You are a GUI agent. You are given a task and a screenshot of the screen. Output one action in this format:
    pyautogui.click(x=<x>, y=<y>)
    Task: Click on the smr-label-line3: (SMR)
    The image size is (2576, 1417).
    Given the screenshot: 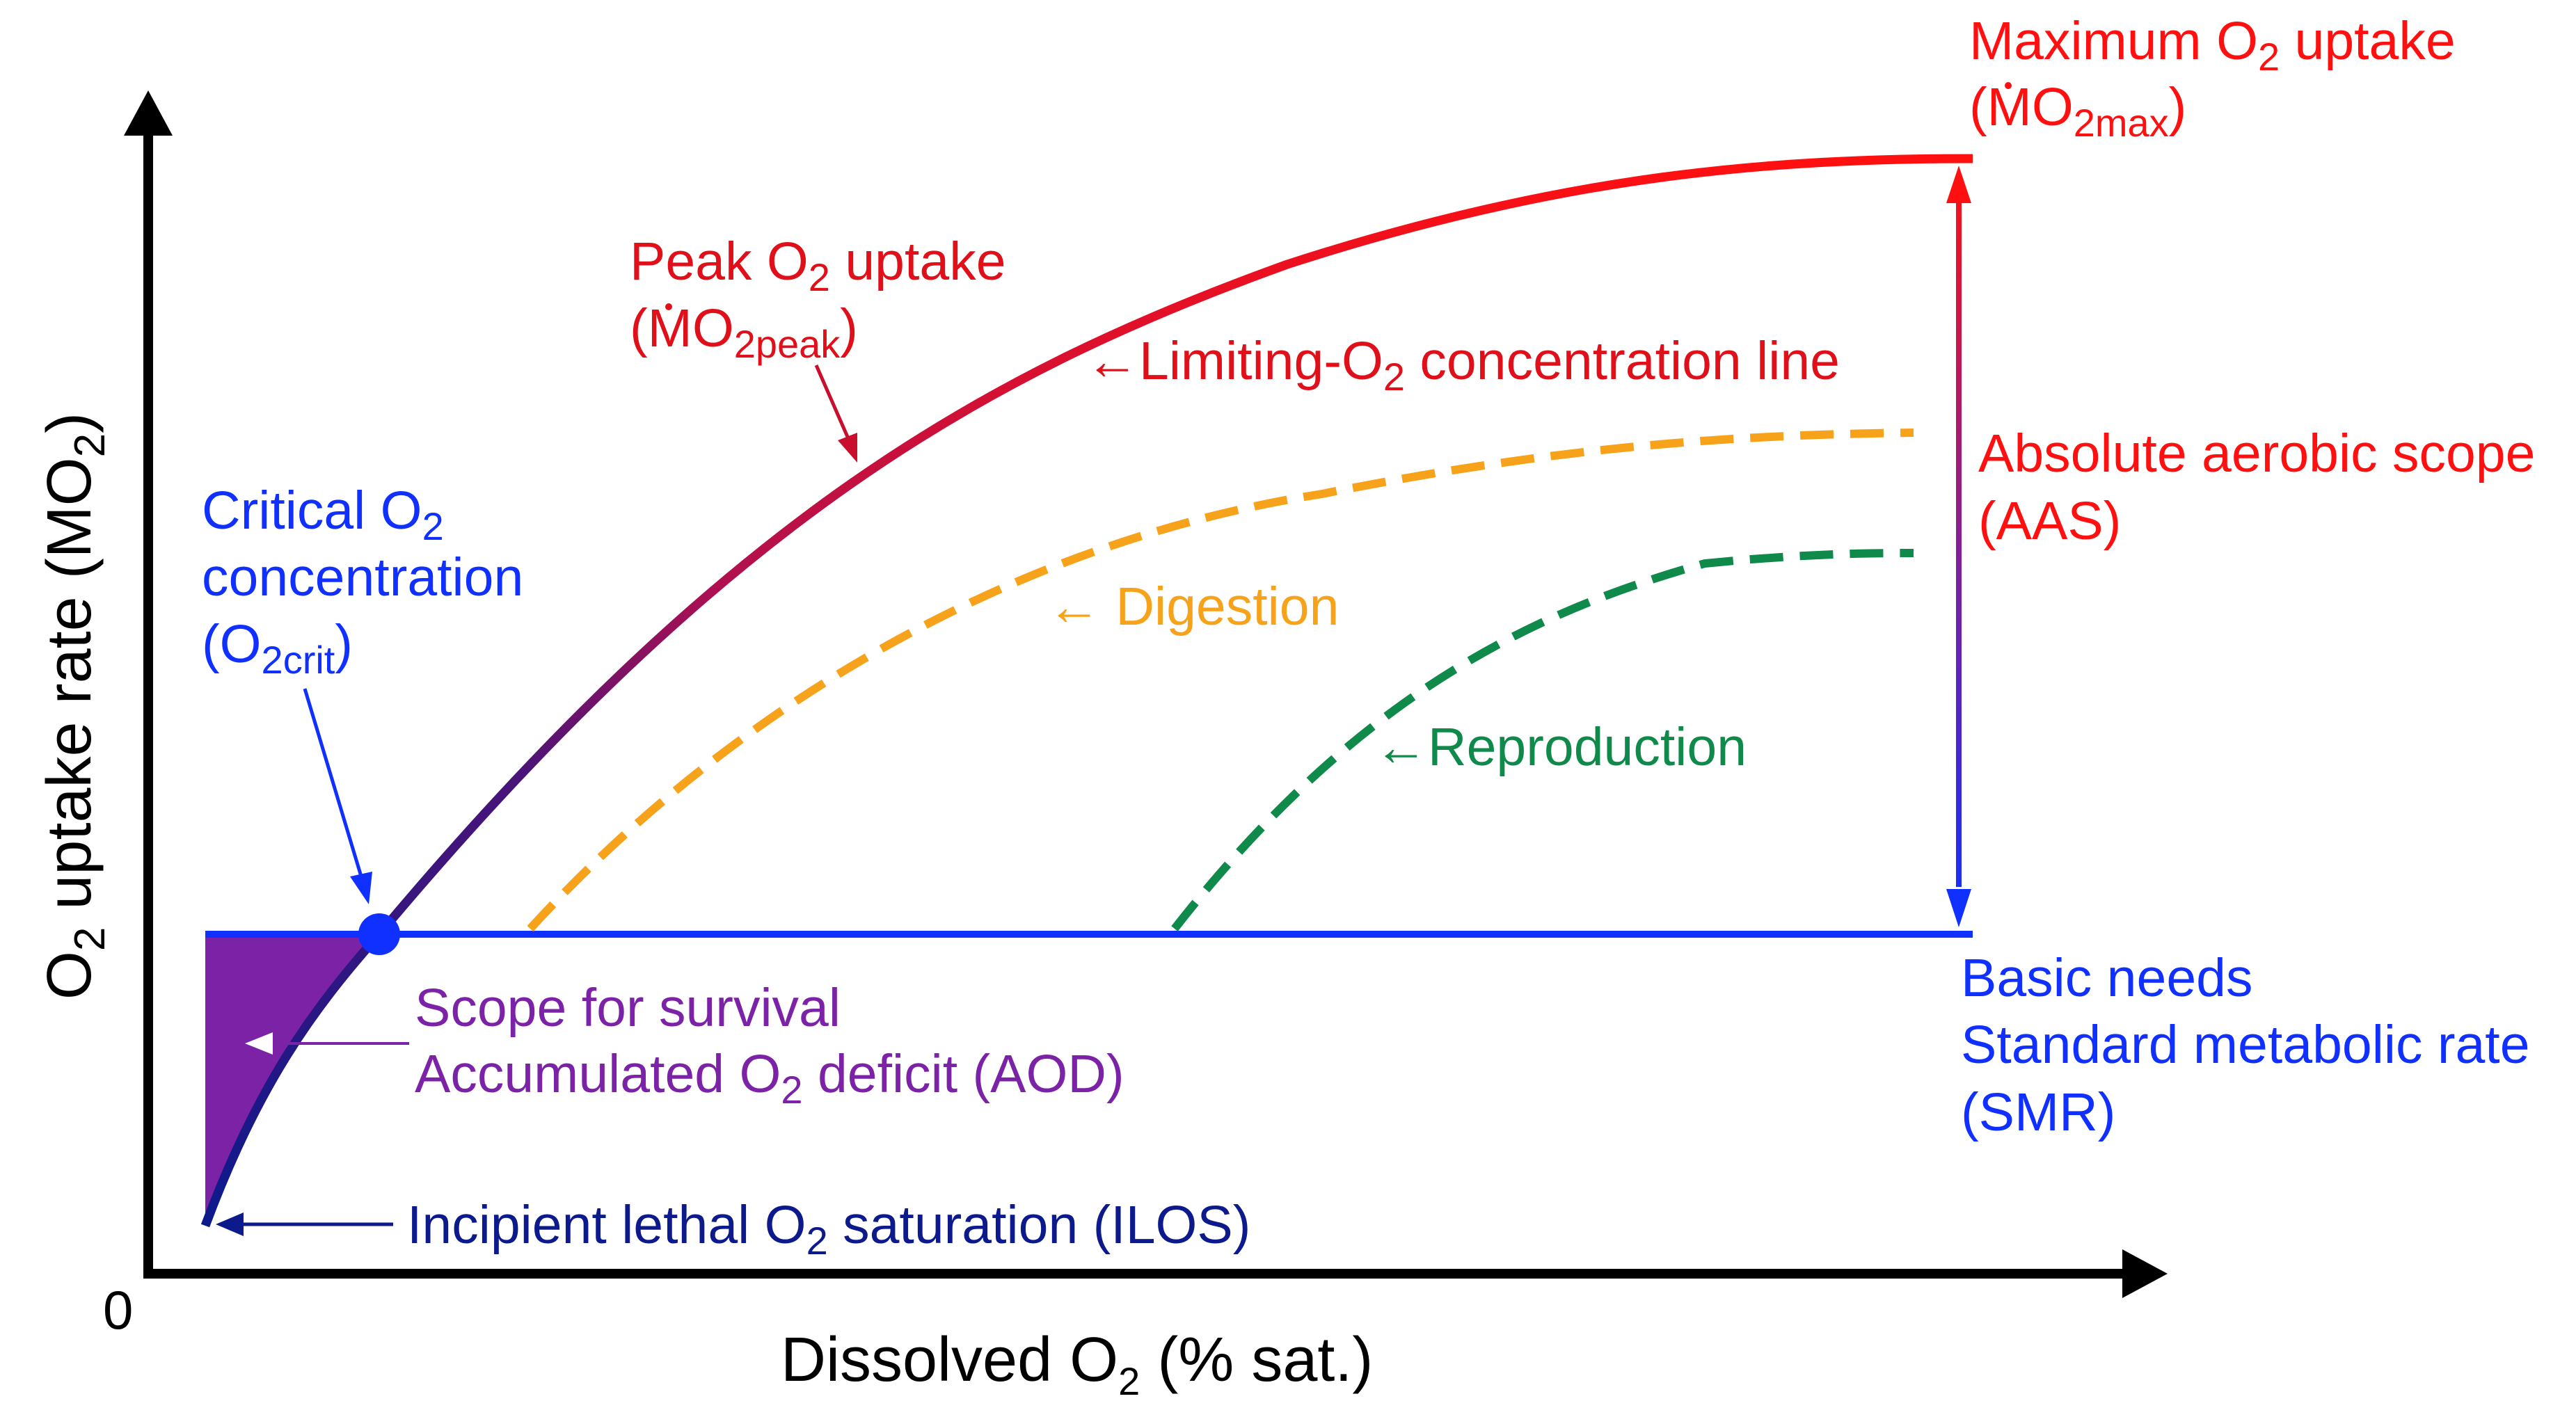 What is the action you would take?
    pyautogui.click(x=2038, y=1112)
    